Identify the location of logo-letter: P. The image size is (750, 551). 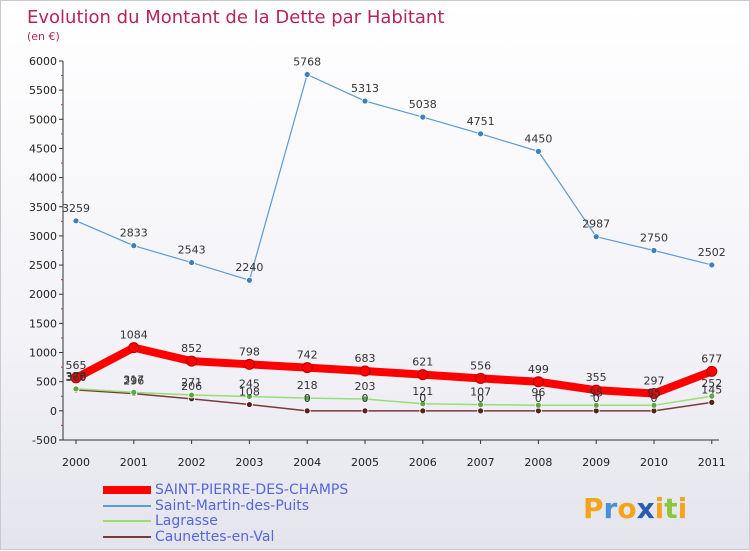
(593, 508).